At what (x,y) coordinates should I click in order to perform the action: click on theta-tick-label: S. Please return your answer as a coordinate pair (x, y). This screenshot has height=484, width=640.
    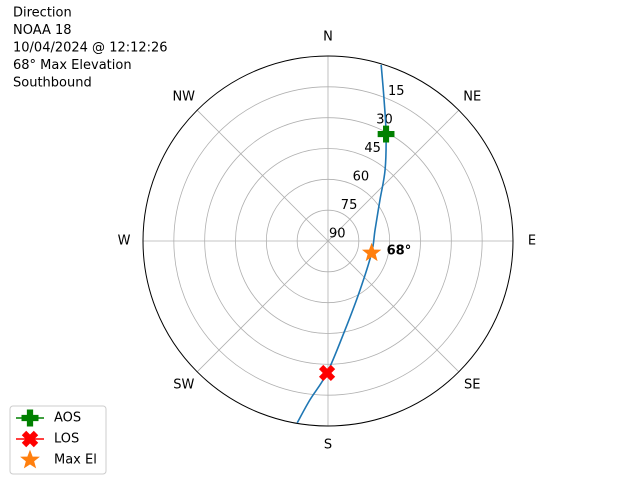
    Looking at the image, I should click on (328, 445).